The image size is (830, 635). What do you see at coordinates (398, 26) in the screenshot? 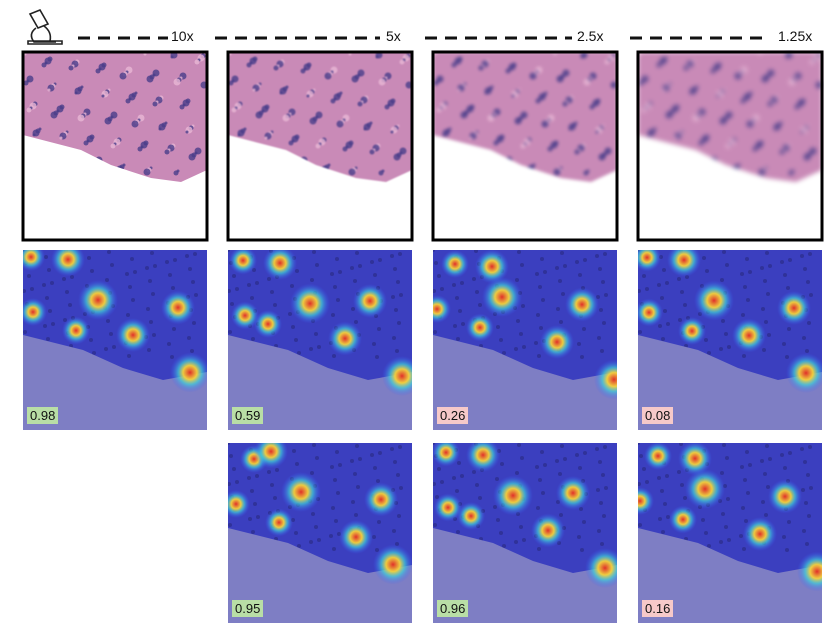
I see `scale-bar` at bounding box center [398, 26].